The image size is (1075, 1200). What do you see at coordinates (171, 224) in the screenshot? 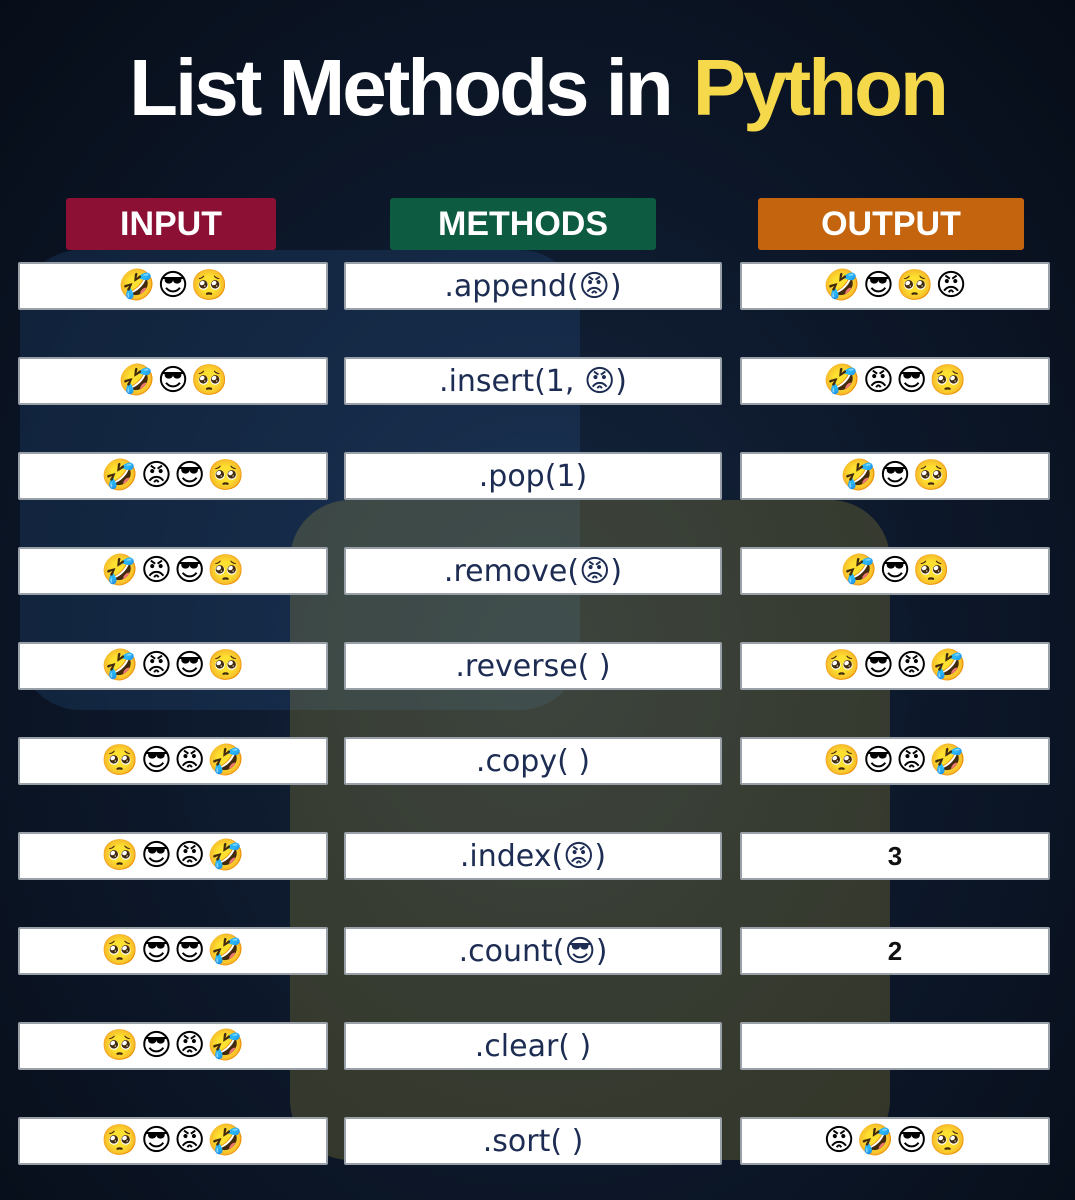
I see `header-input: INPUT` at bounding box center [171, 224].